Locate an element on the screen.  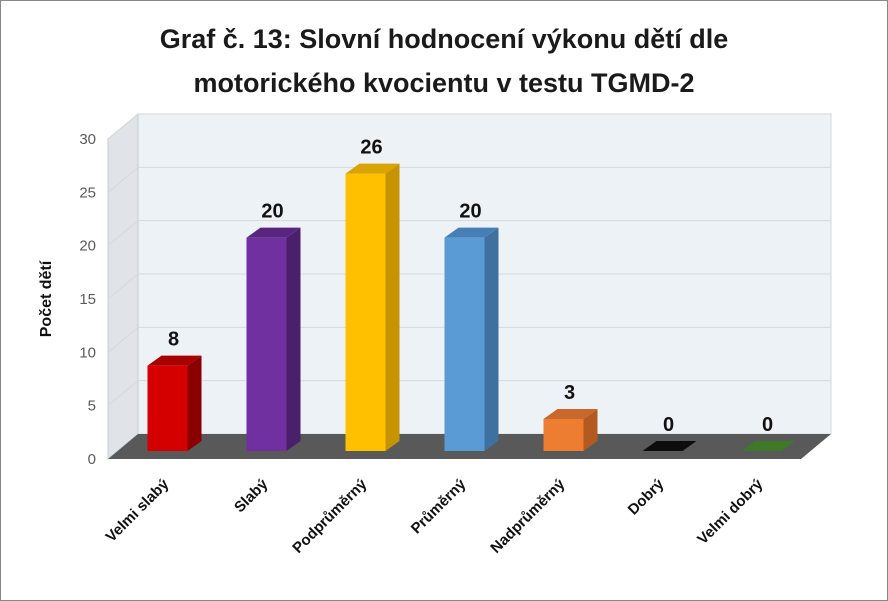
x-tick-label: Dobrý is located at coordinates (646, 496).